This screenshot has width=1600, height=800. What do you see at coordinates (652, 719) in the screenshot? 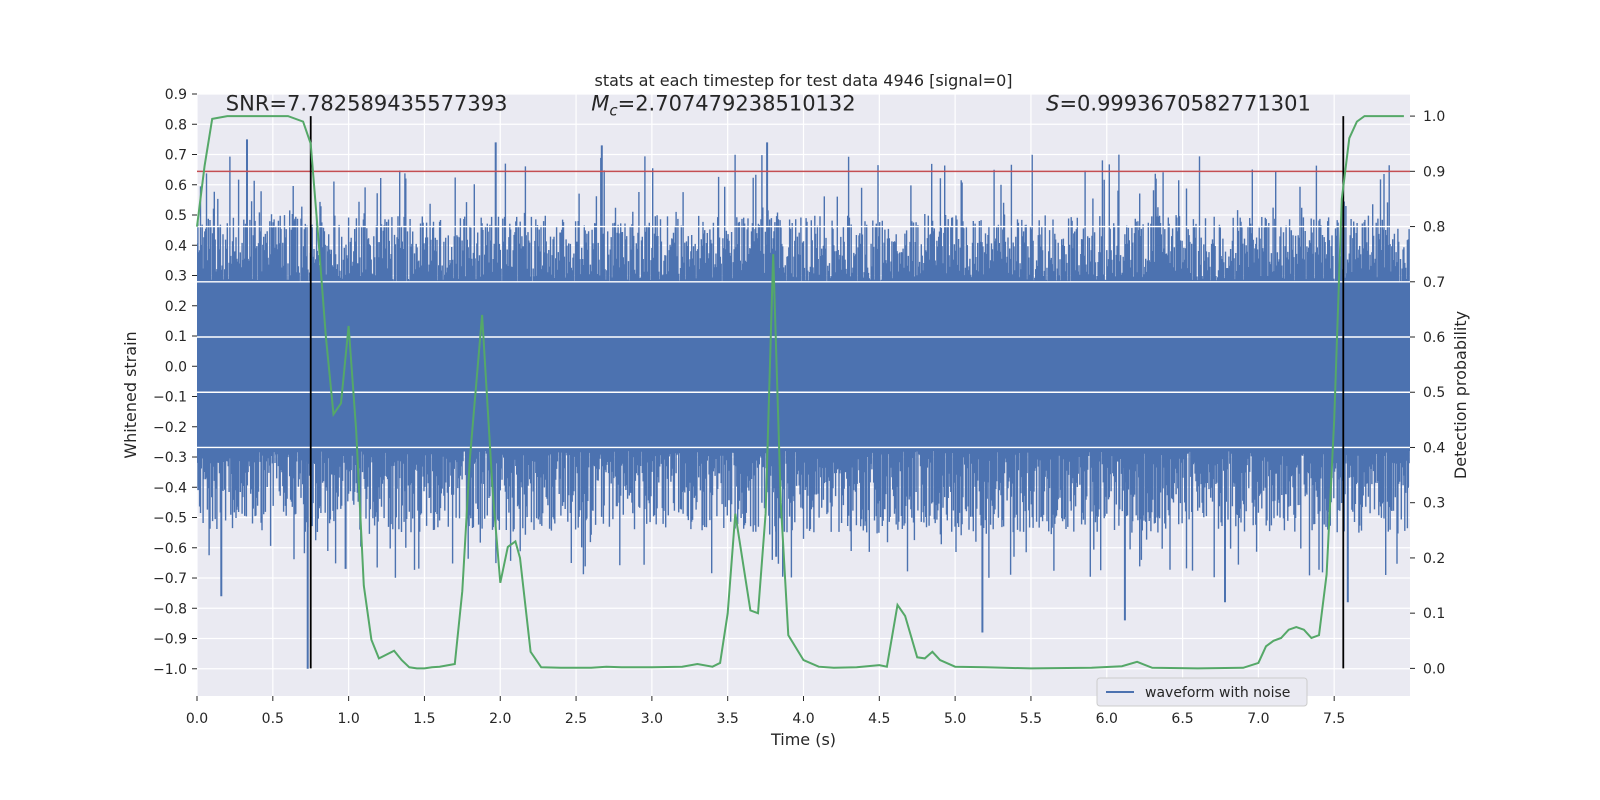
I see `x-tick-label: 3.0` at bounding box center [652, 719].